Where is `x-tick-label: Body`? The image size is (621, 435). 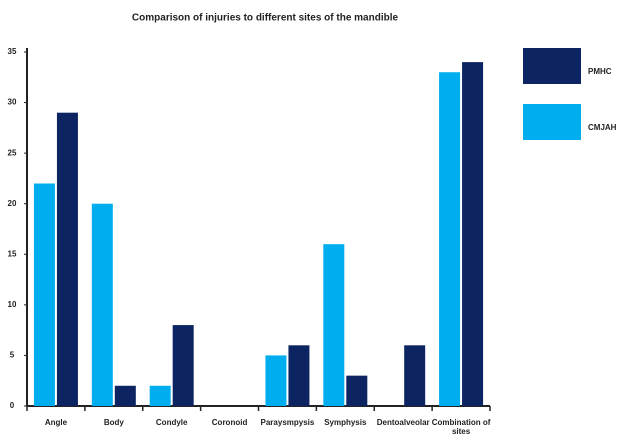 x-tick-label: Body is located at coordinates (113, 422).